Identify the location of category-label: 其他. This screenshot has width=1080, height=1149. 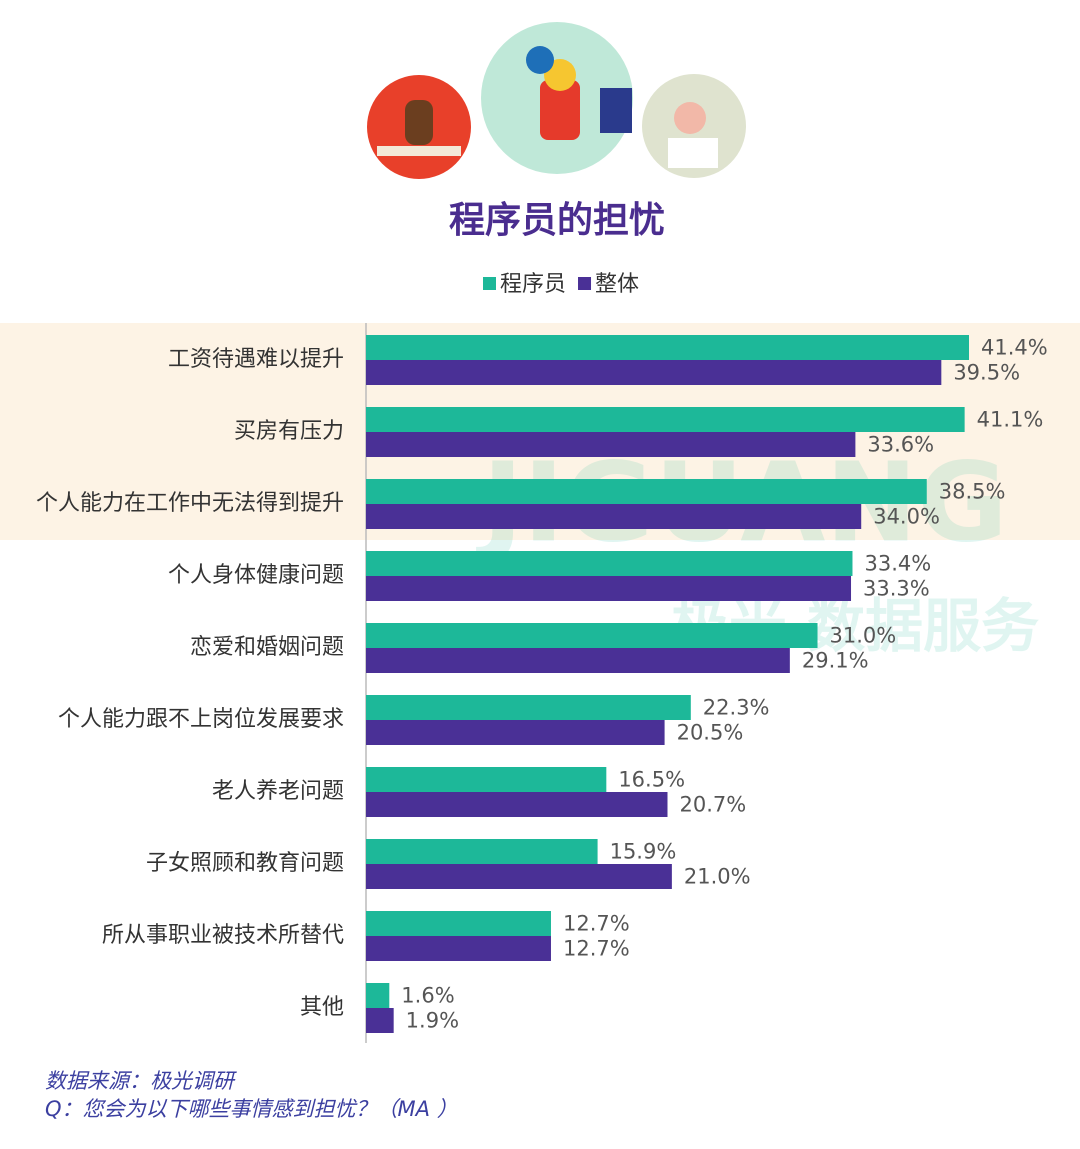
(322, 1007).